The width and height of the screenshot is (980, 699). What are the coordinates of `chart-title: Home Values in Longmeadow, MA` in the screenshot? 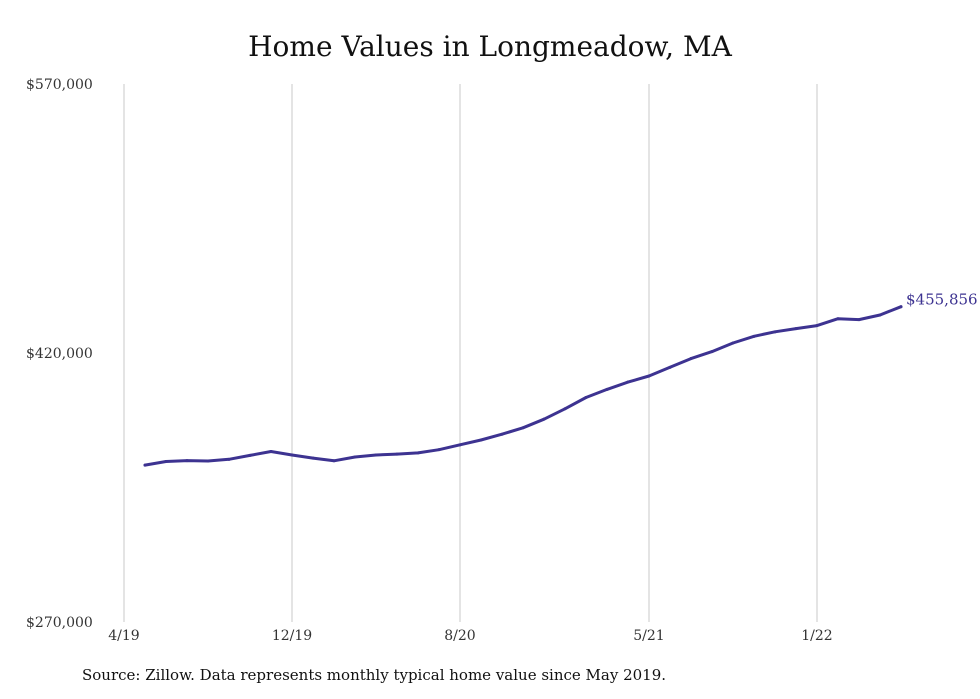 It's located at (490, 46).